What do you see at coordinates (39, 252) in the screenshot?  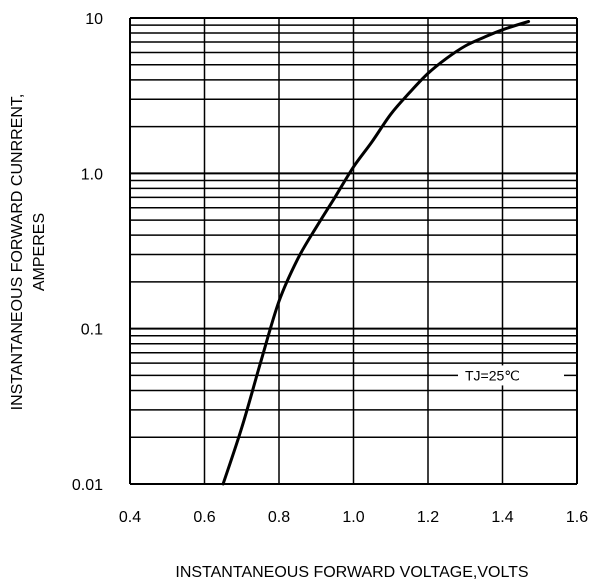 I see `y-axis-title-line-2: AMPERES` at bounding box center [39, 252].